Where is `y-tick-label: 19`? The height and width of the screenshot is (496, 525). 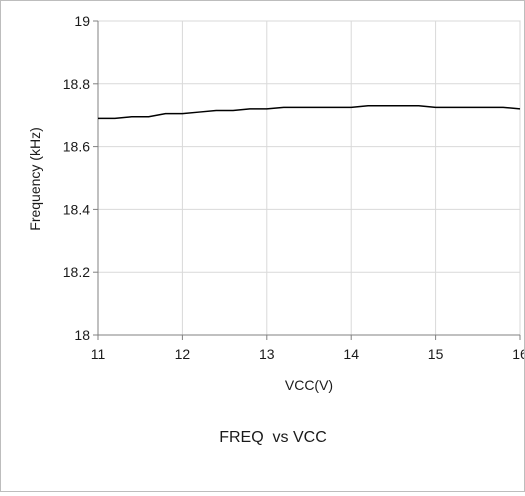
y-tick-label: 19 is located at coordinates (82, 21).